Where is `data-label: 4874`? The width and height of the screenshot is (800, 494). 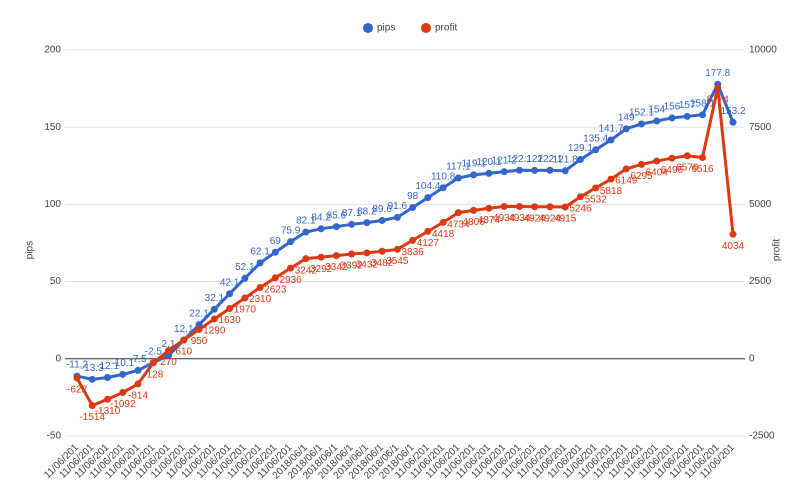 data-label: 4874 is located at coordinates (489, 220).